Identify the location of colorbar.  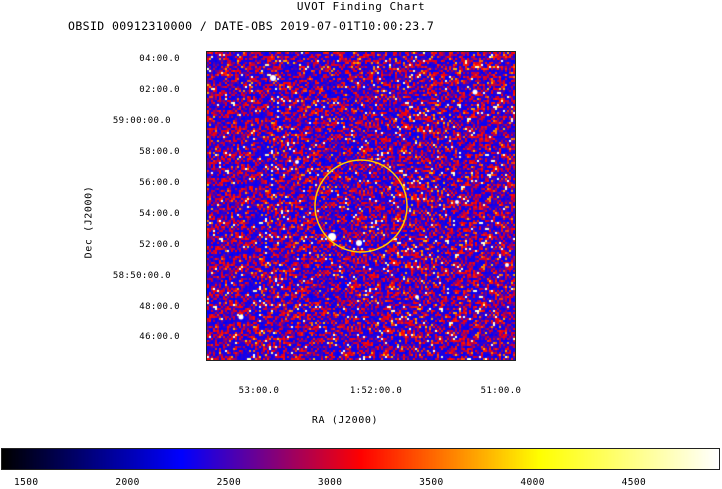
(360, 459).